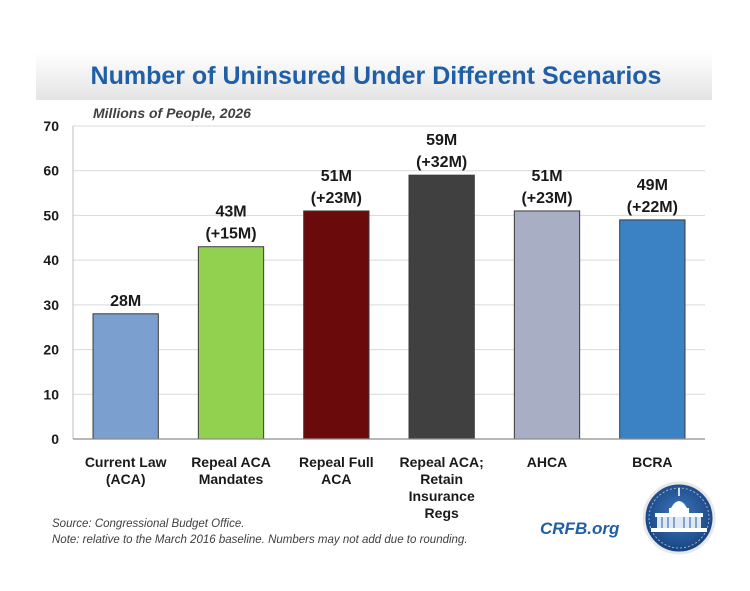  What do you see at coordinates (231, 462) in the screenshot?
I see `category-label: Repeal ACA` at bounding box center [231, 462].